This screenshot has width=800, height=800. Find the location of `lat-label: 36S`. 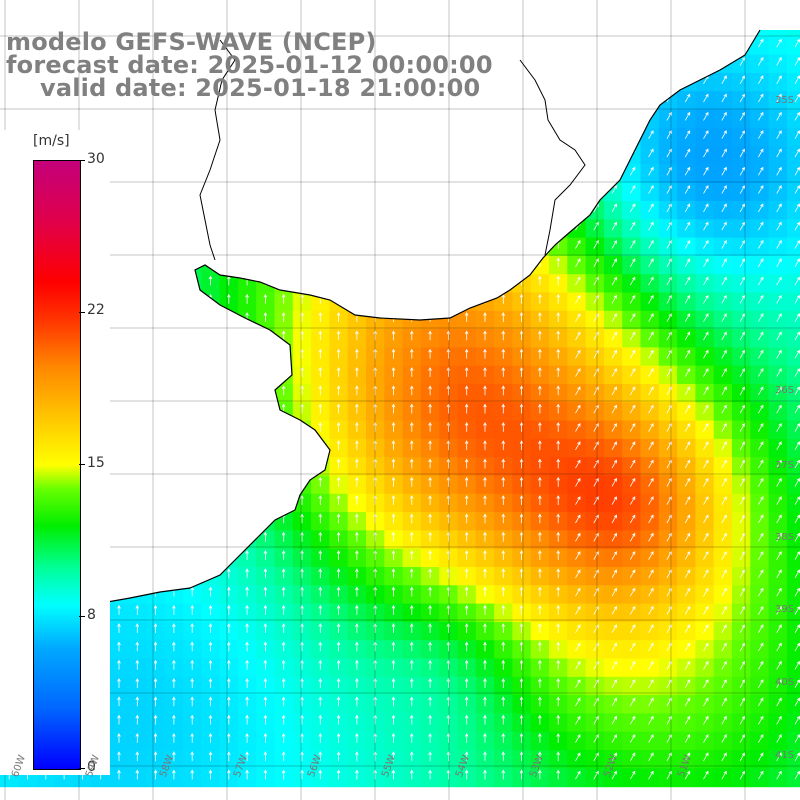

lat-label: 36S is located at coordinates (785, 390).